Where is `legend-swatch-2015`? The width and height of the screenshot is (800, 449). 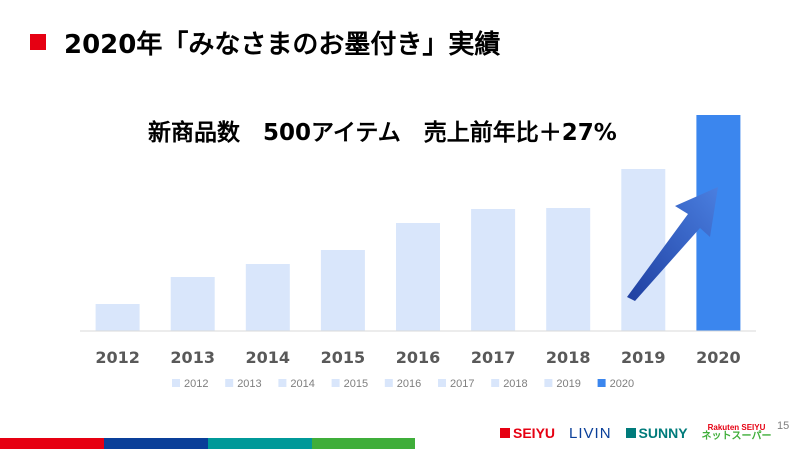
legend-swatch-2015 is located at coordinates (335, 383).